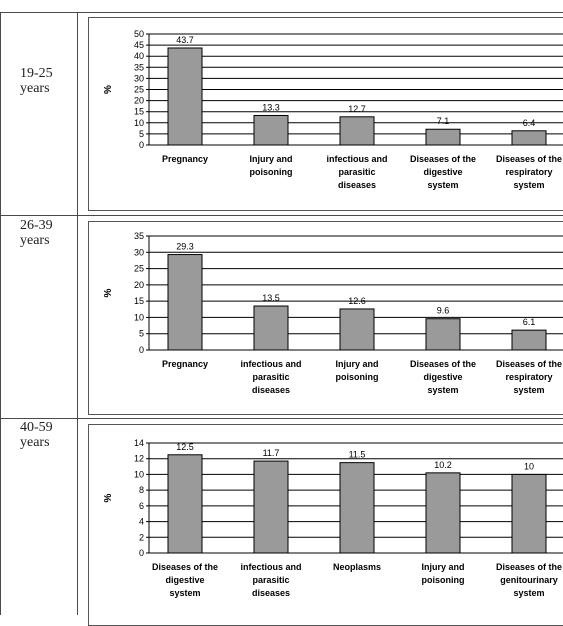 The width and height of the screenshot is (563, 626). Describe the element at coordinates (357, 455) in the screenshot. I see `data-label: 11.5` at that location.